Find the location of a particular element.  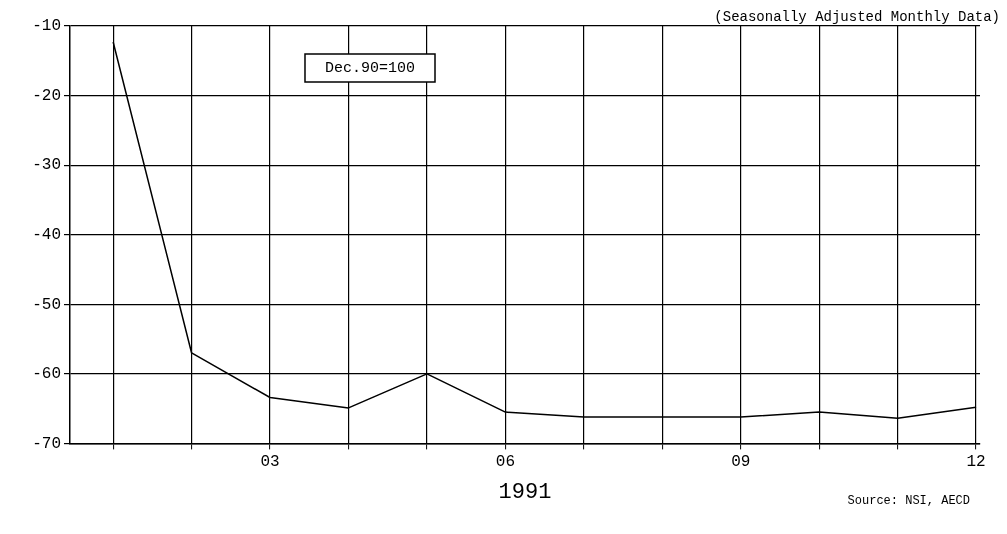

y-tick-label: -20 is located at coordinates (46, 95).